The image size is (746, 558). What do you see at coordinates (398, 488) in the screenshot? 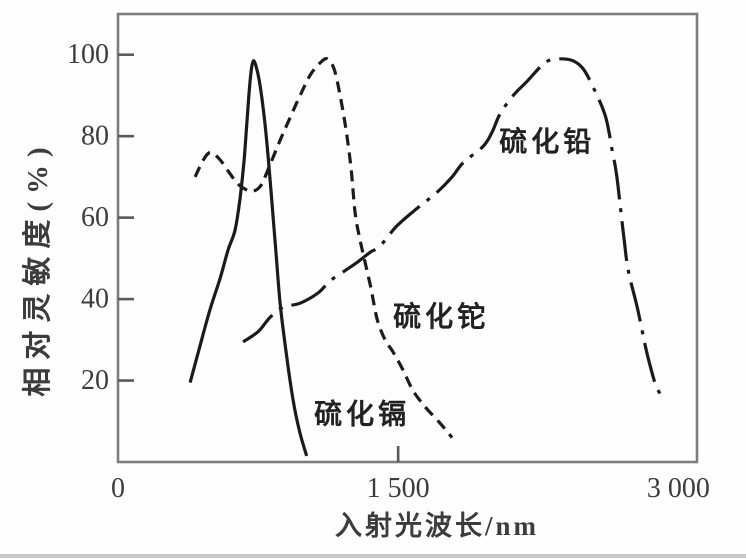
I see `x-tick-label-1500: 1 500` at bounding box center [398, 488].